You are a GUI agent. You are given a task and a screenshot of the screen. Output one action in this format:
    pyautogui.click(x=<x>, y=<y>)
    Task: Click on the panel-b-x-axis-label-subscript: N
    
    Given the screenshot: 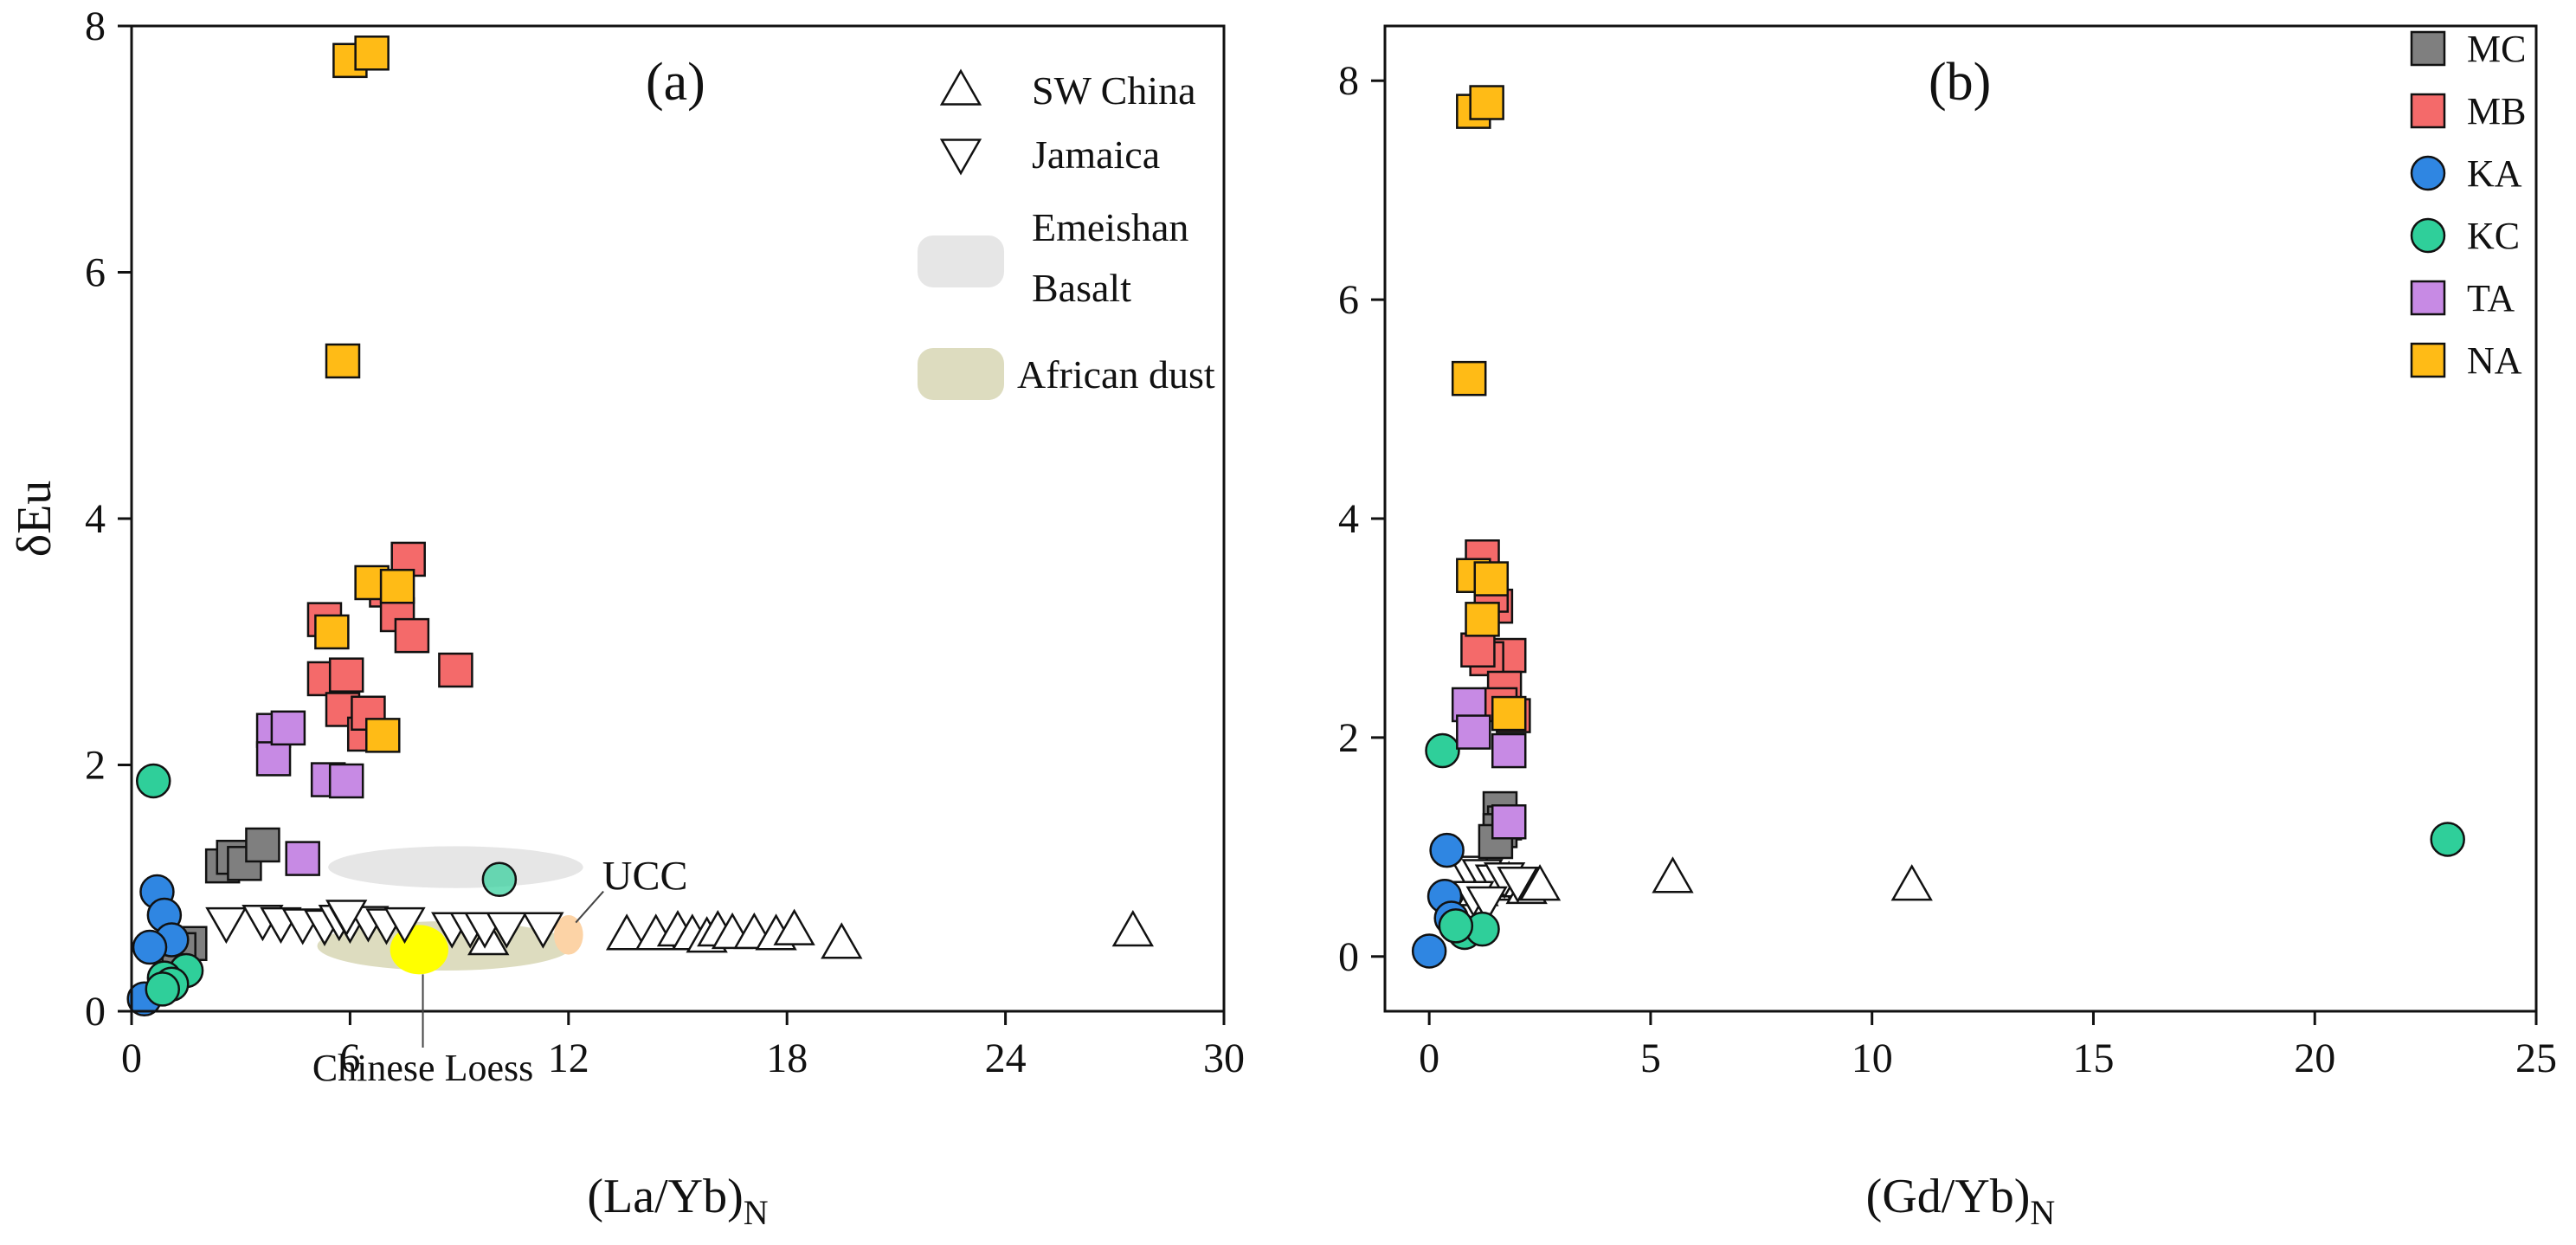 What is the action you would take?
    pyautogui.click(x=2042, y=1212)
    